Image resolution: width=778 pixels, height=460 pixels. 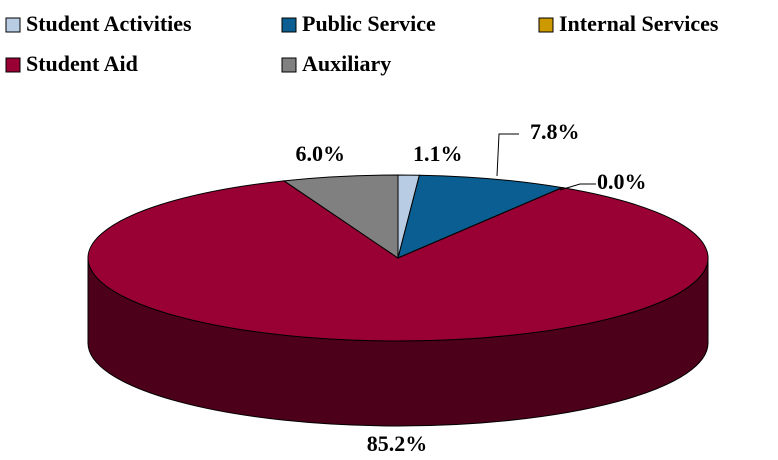 What do you see at coordinates (346, 63) in the screenshot?
I see `legend-label: Auxiliary` at bounding box center [346, 63].